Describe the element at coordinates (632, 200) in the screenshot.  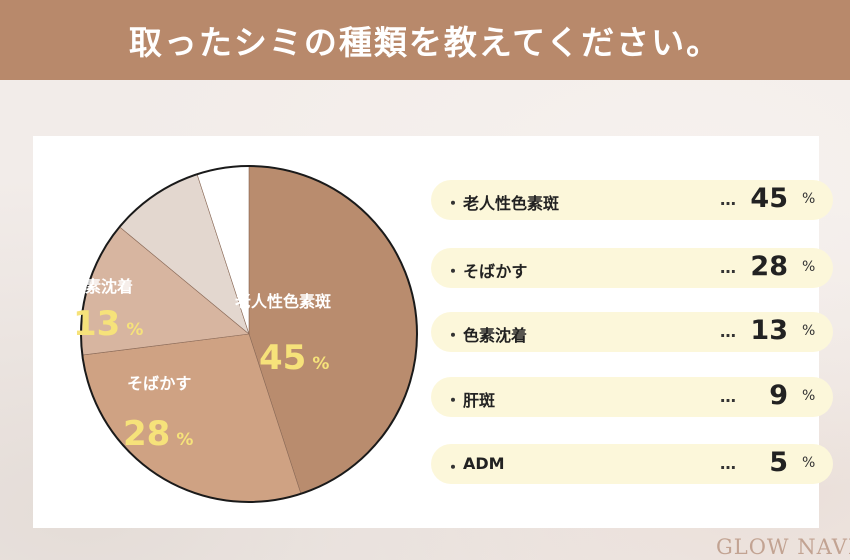
I see `legend-row: ・ 老人性色素斑 … 45 %` at that location.